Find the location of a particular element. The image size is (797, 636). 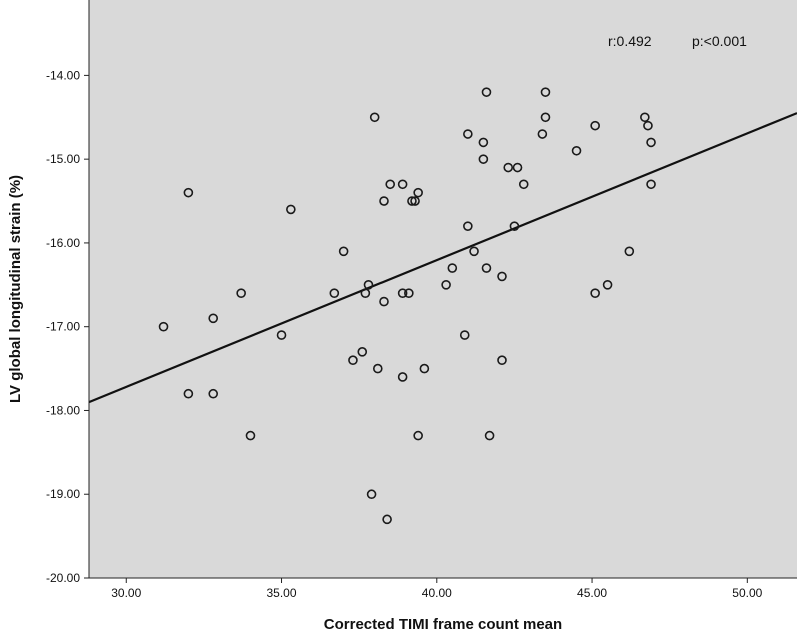

y-tick-label: -16.00 is located at coordinates (63, 243).